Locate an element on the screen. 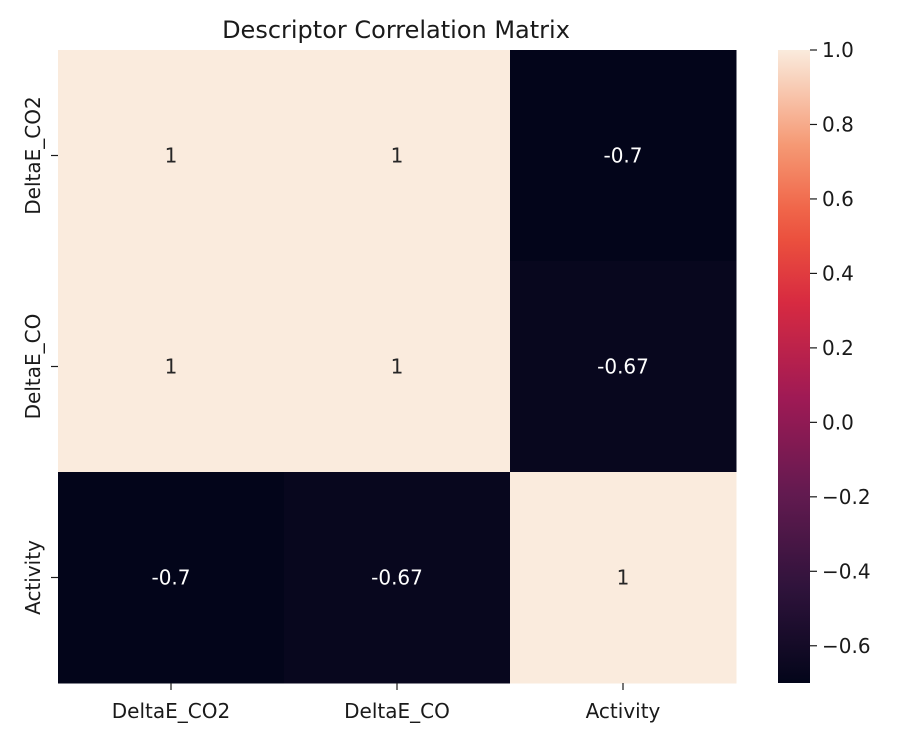 This screenshot has width=900, height=741. colorbar-tick-label: 1.0 is located at coordinates (838, 50).